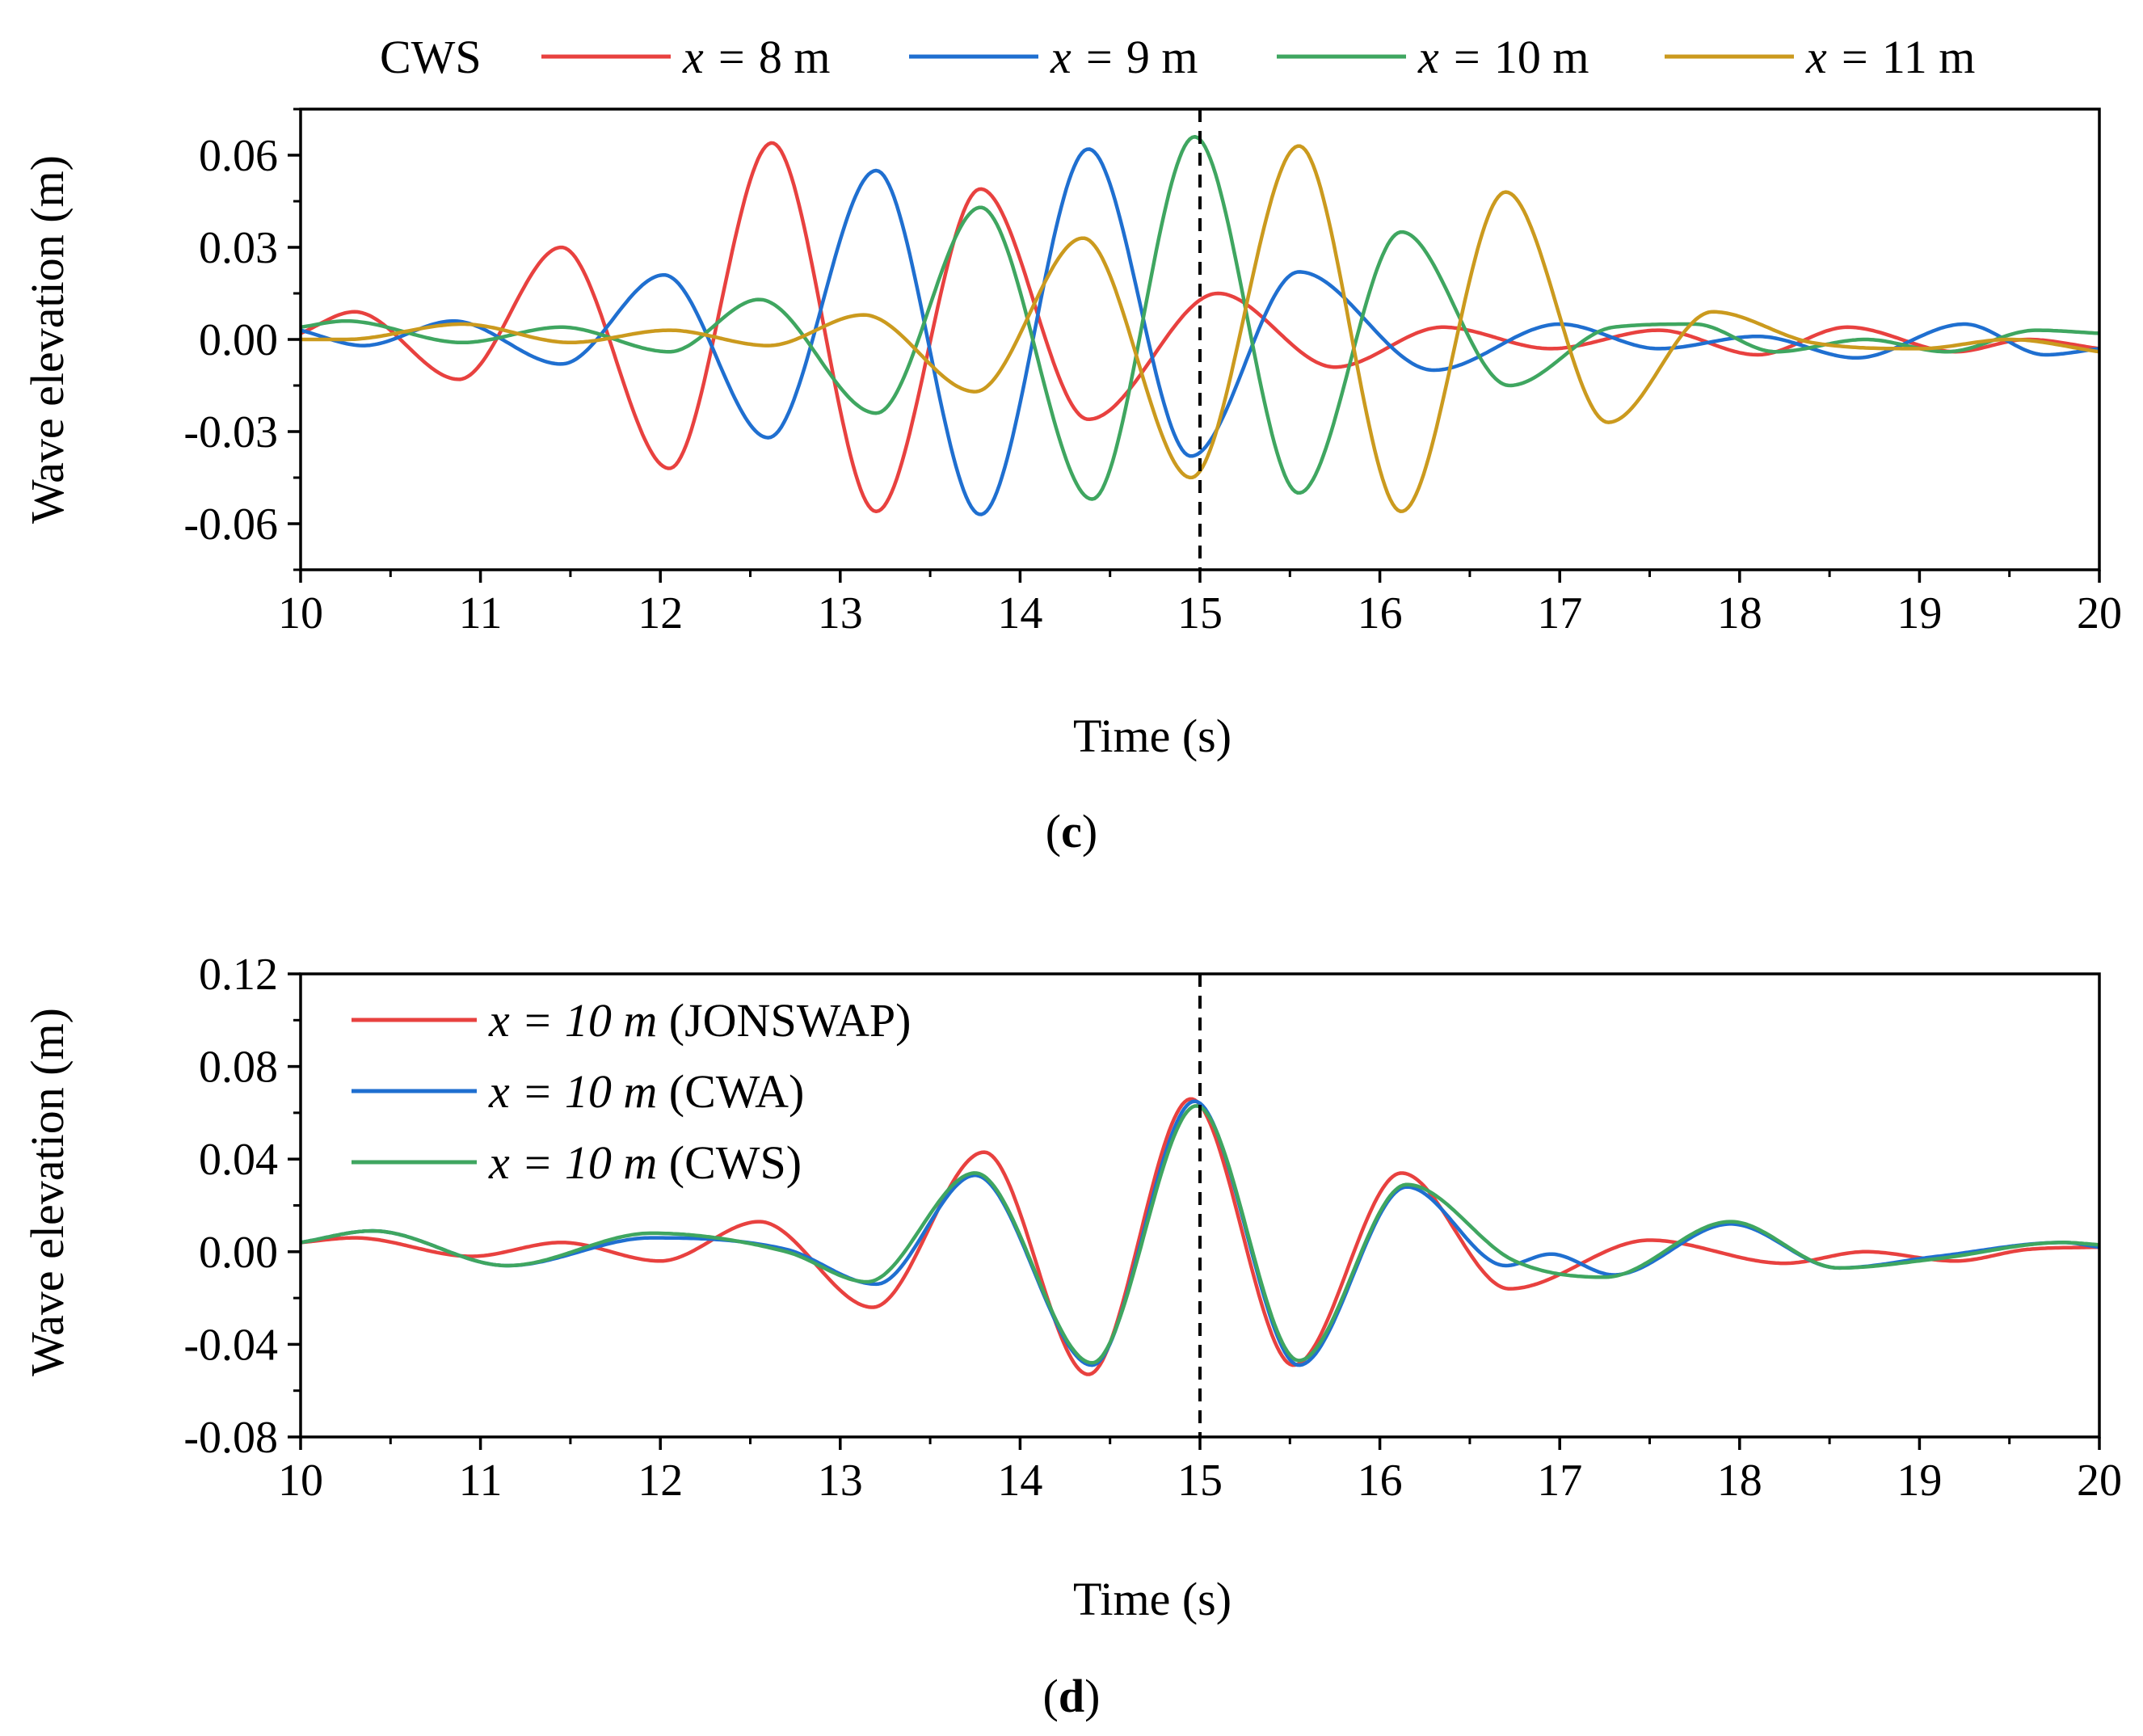  I want to click on y-axis-title-d: Wave elevation (m), so click(47, 1192).